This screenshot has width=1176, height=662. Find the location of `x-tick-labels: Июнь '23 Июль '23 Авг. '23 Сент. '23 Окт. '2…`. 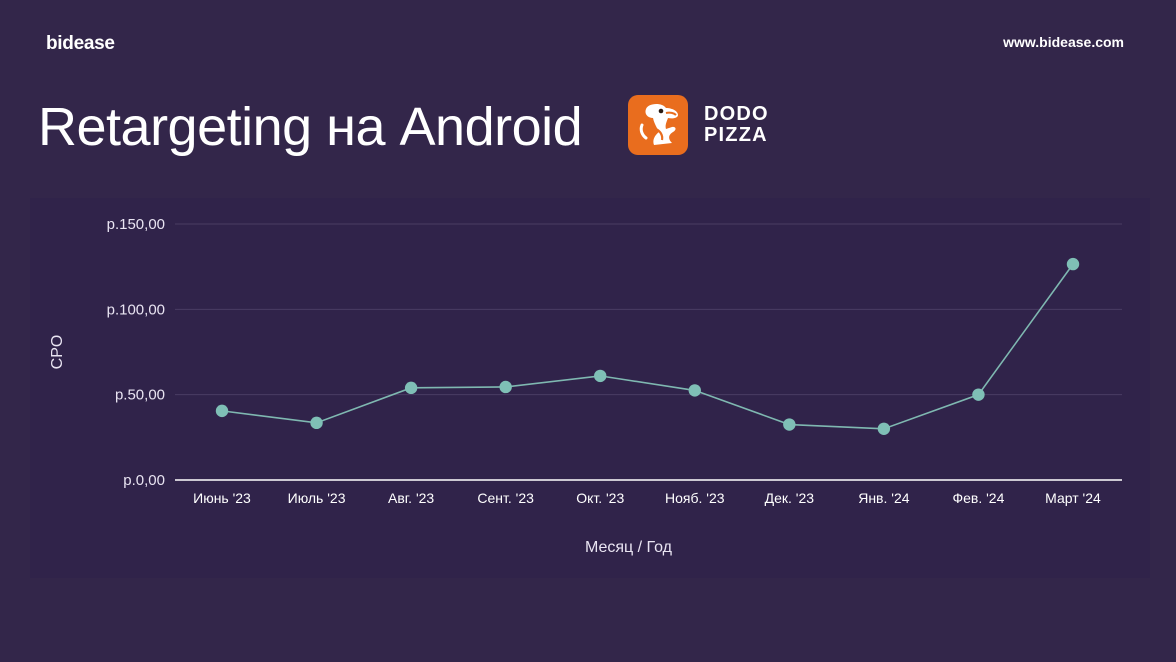

x-tick-labels: Июнь '23 Июль '23 Авг. '23 Сент. '23 Окт. '2… is located at coordinates (647, 498).